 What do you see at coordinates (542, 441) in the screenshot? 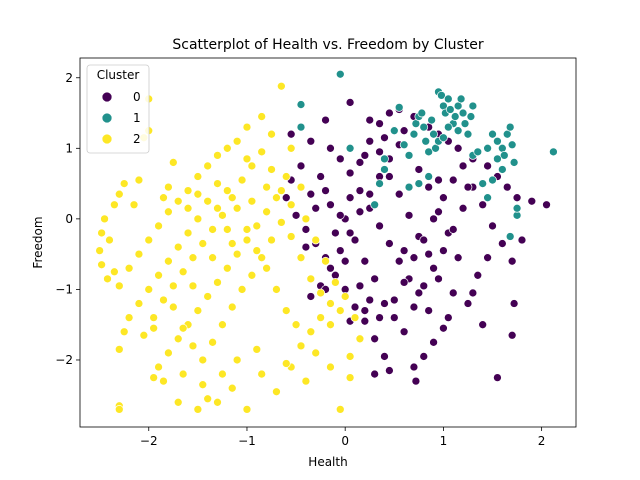
I see `x-tick-label: 2` at bounding box center [542, 441].